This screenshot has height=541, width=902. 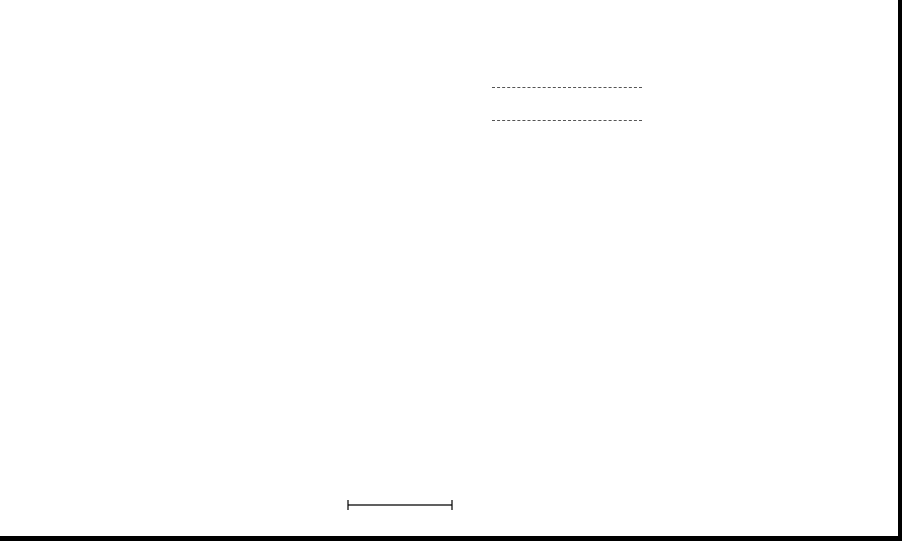 What do you see at coordinates (601, 192) in the screenshot?
I see `clvd-item` at bounding box center [601, 192].